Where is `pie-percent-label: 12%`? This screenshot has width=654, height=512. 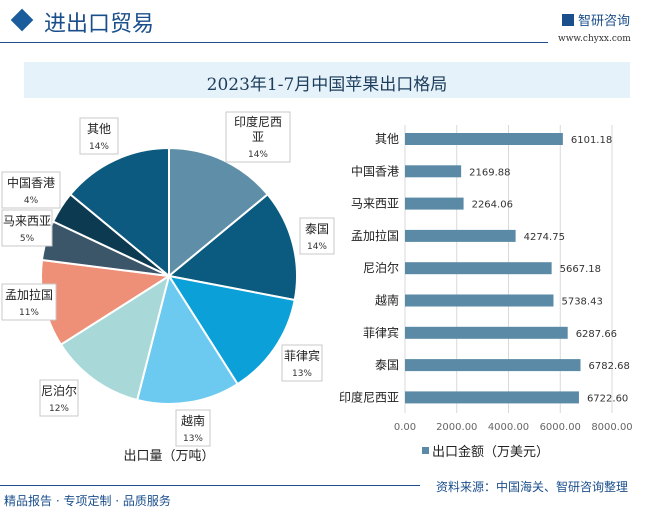
pie-percent-label: 12% is located at coordinates (59, 409).